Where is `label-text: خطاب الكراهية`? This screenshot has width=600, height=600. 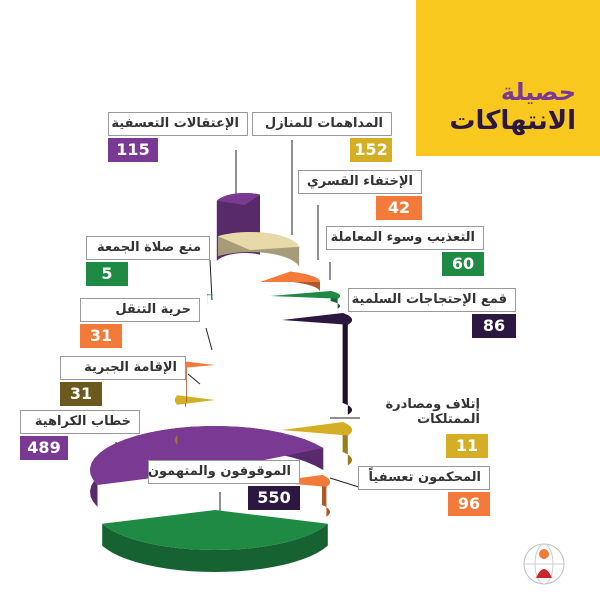 label-text: خطاب الكراهية is located at coordinates (80, 422).